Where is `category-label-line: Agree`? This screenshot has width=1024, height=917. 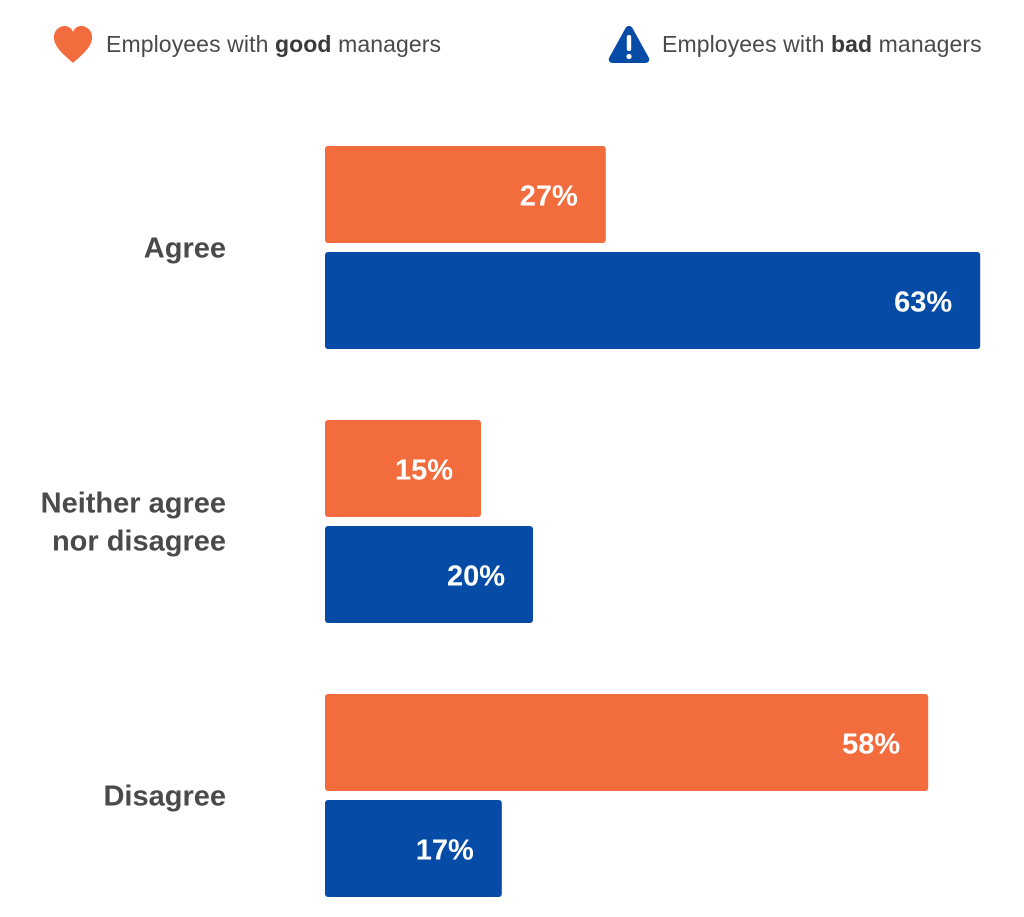
category-label-line: Agree is located at coordinates (185, 249).